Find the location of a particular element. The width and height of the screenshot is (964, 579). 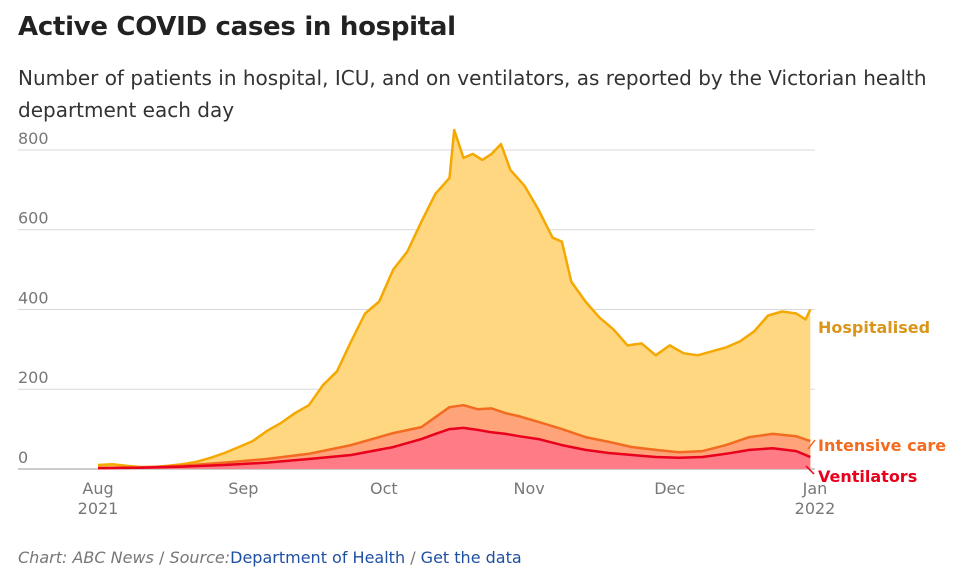

ventilators-area is located at coordinates (454, 448).